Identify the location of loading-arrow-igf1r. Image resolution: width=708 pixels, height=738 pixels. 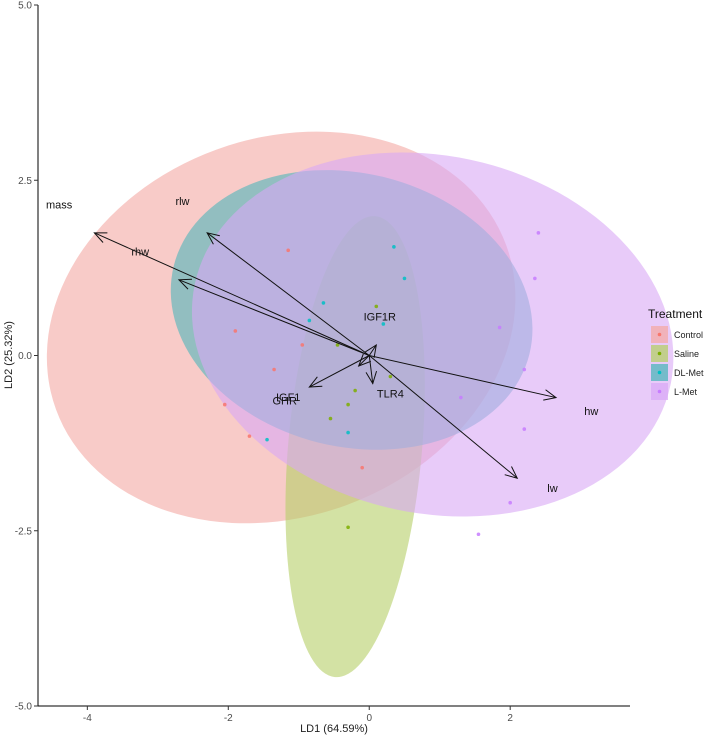
(372, 350).